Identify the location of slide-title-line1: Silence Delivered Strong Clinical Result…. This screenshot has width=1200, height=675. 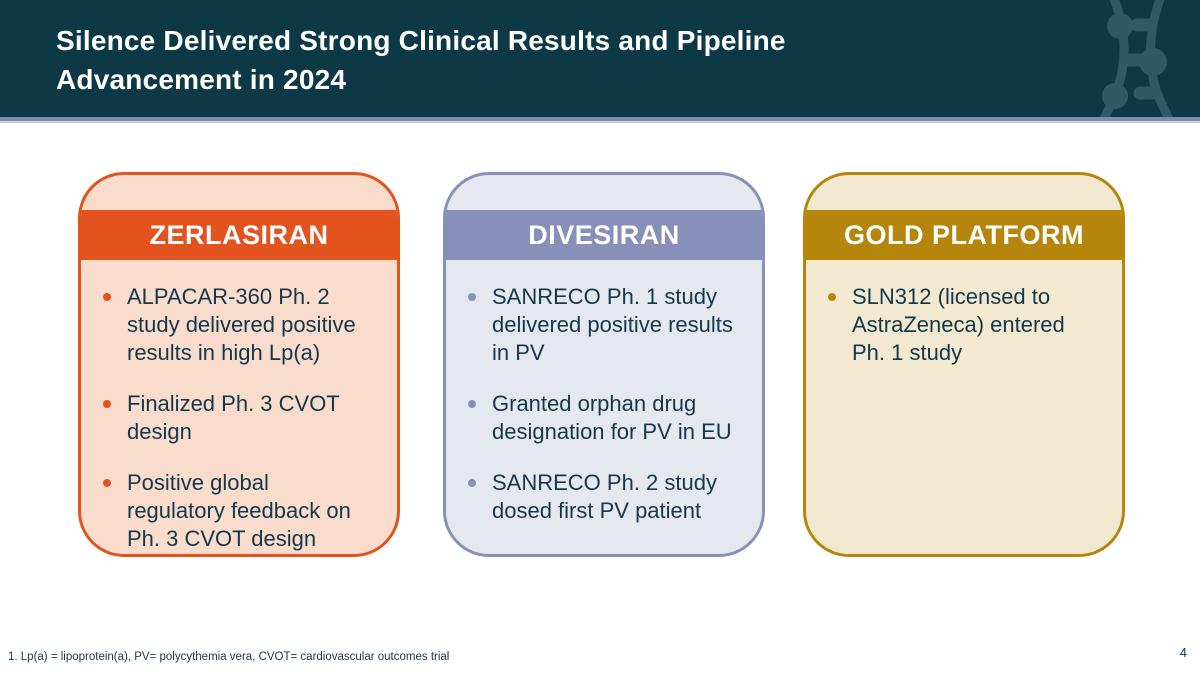
(421, 40).